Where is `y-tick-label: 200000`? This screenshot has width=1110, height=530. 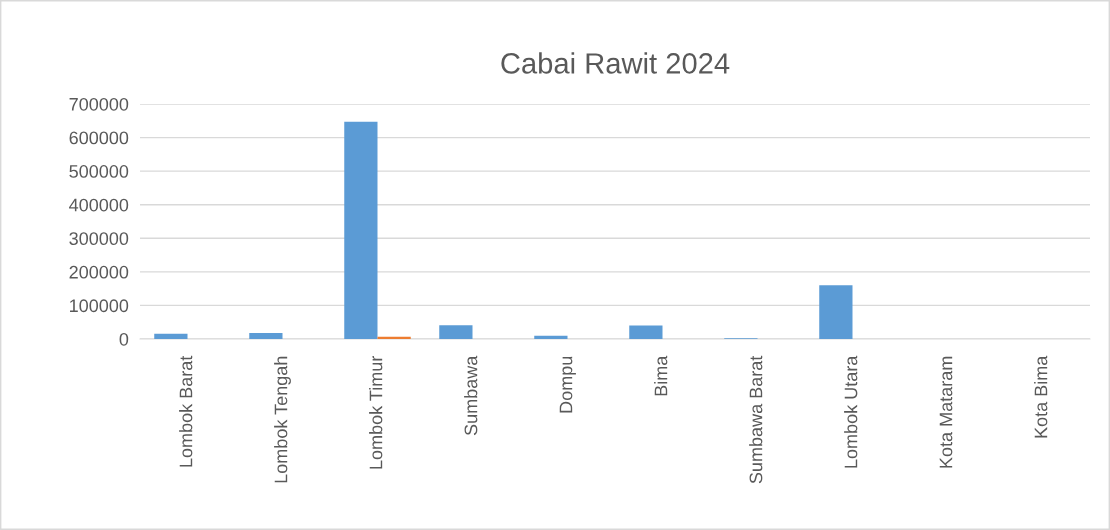
y-tick-label: 200000 is located at coordinates (99, 272).